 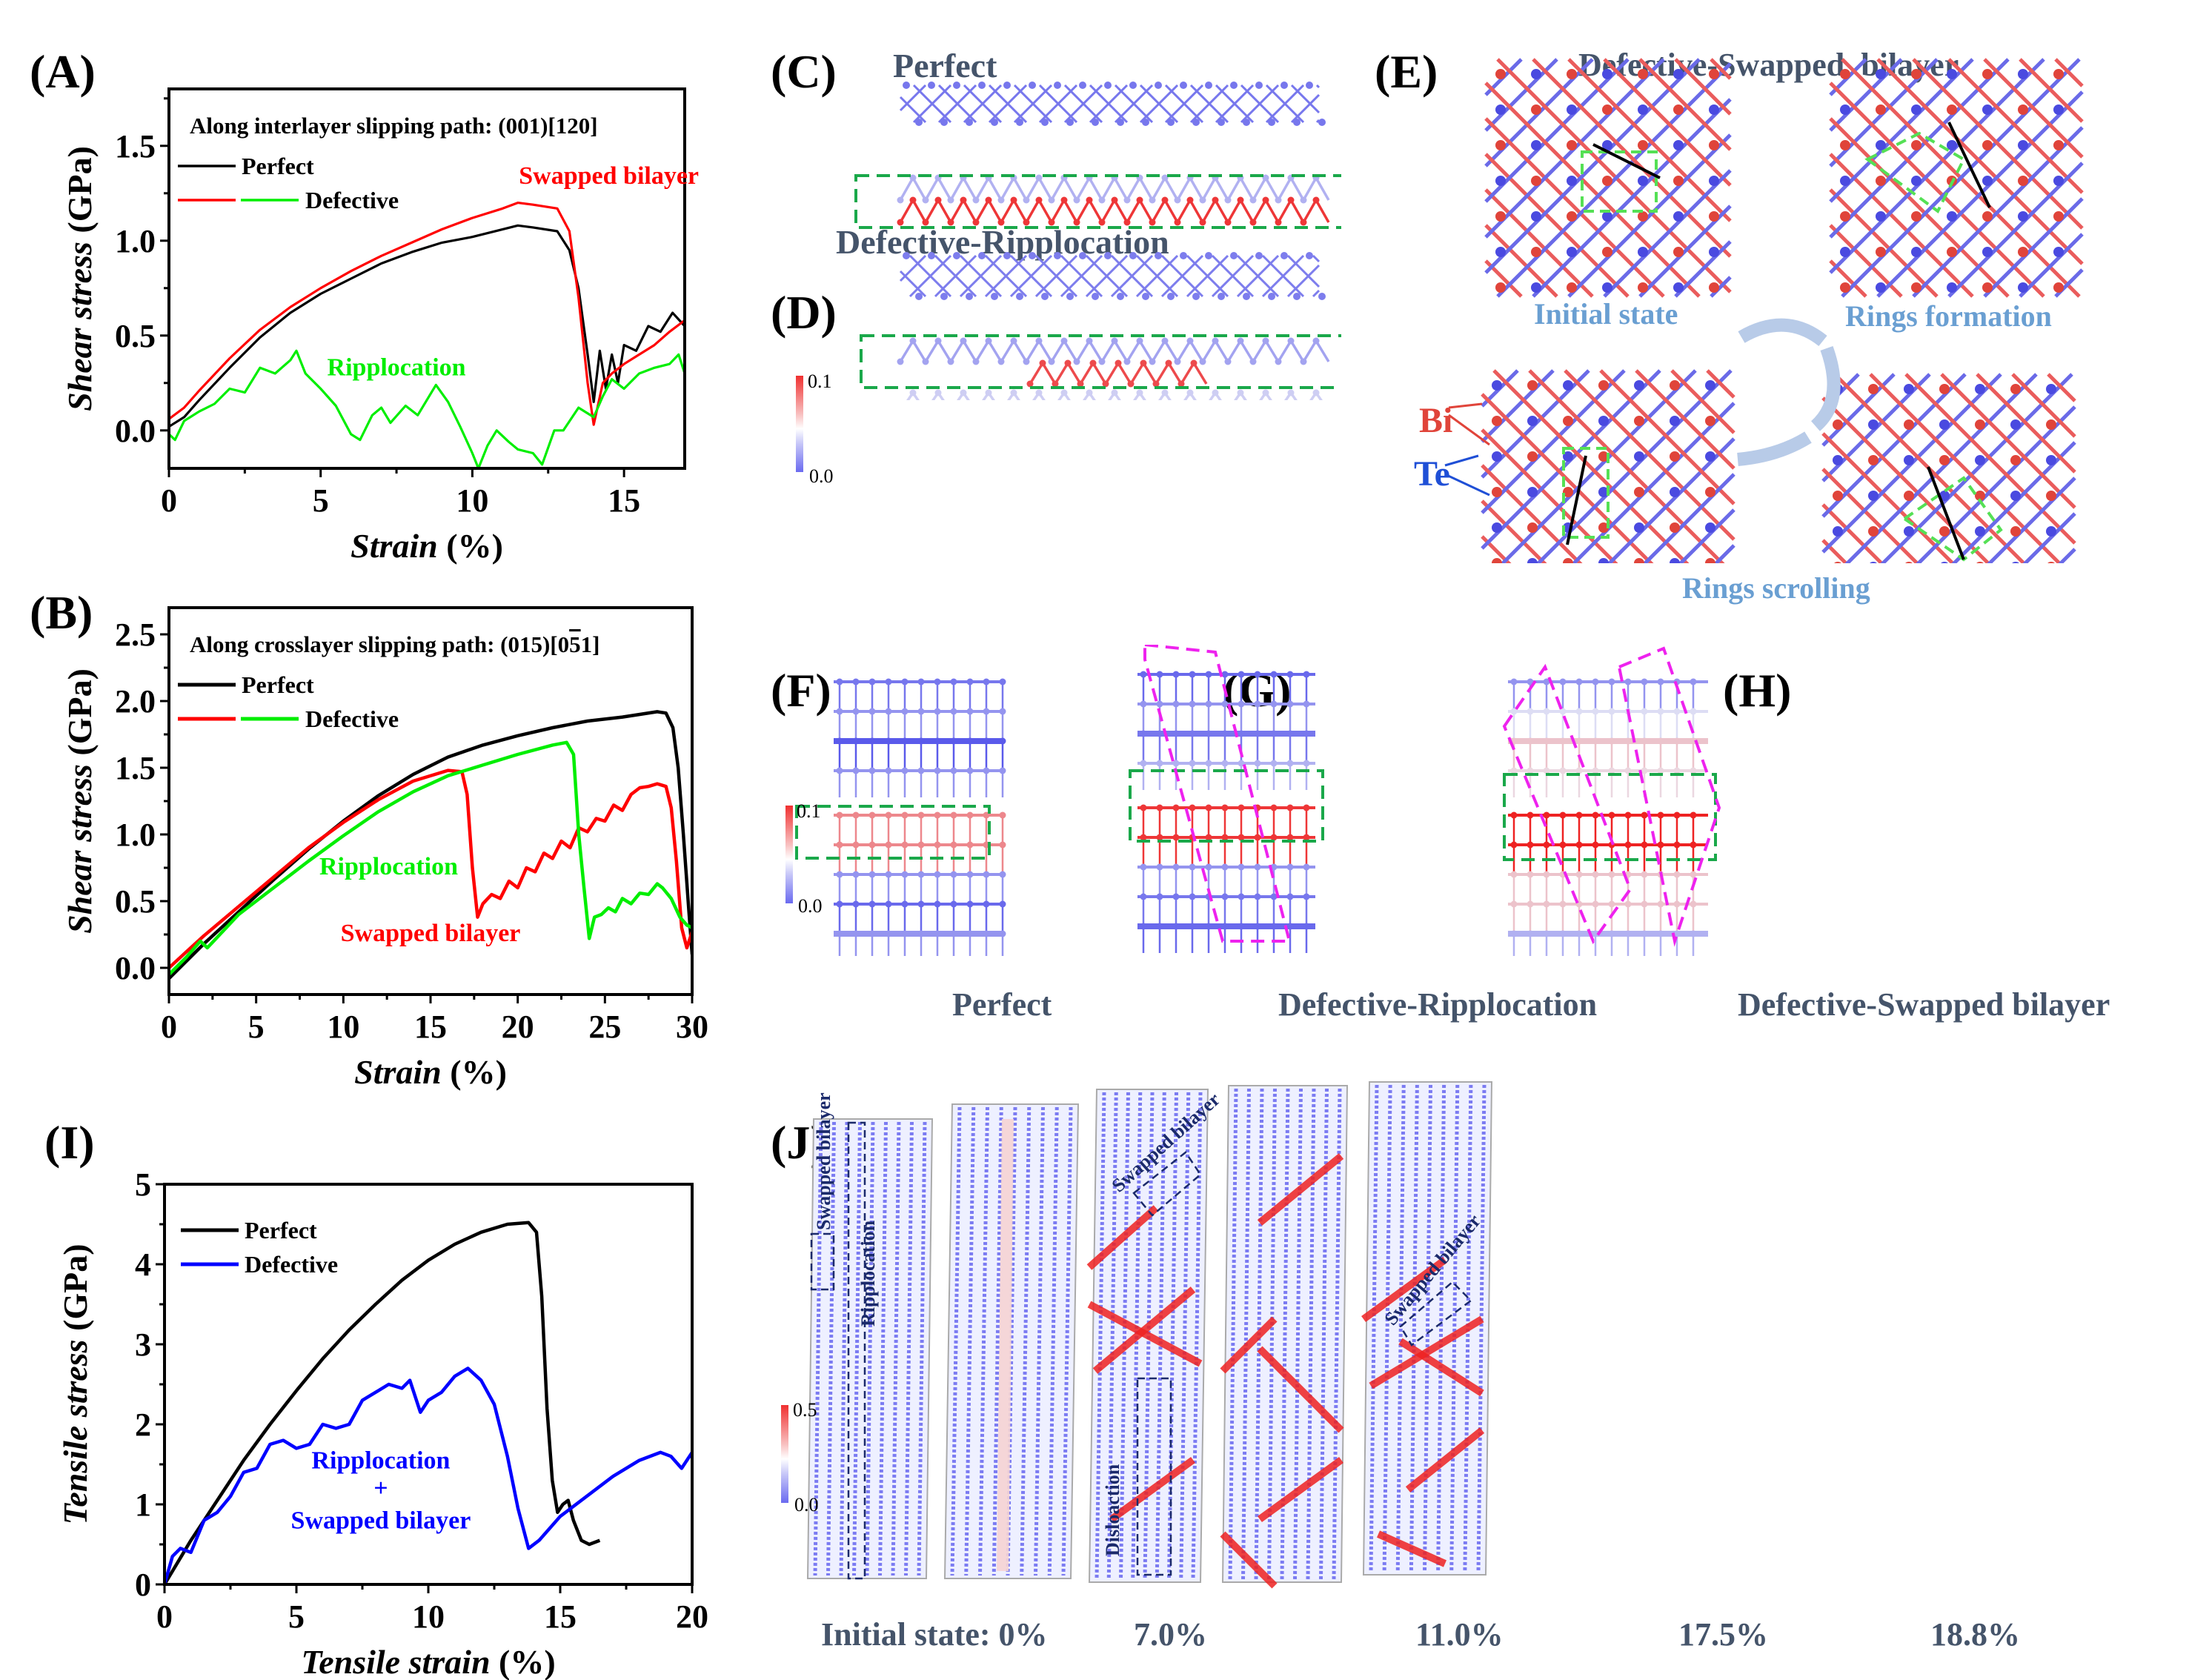 What do you see at coordinates (1114, 395) in the screenshot?
I see `layer-lower` at bounding box center [1114, 395].